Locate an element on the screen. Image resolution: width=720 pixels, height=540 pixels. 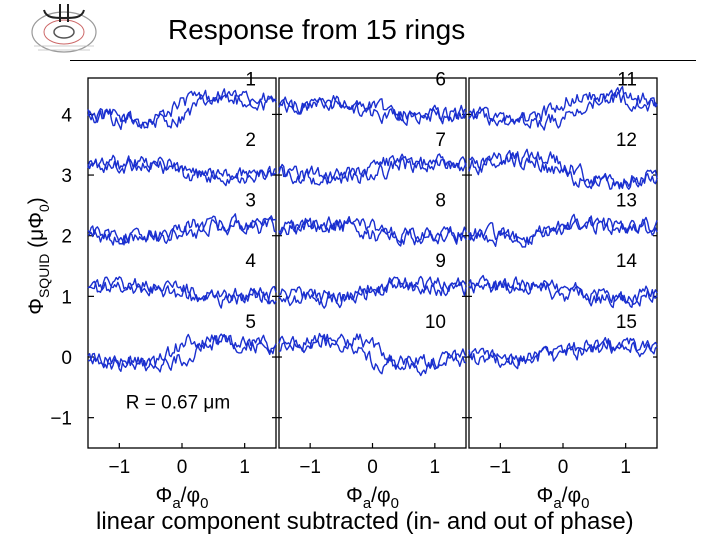
y-tick-label: 1 is located at coordinates (66, 297).